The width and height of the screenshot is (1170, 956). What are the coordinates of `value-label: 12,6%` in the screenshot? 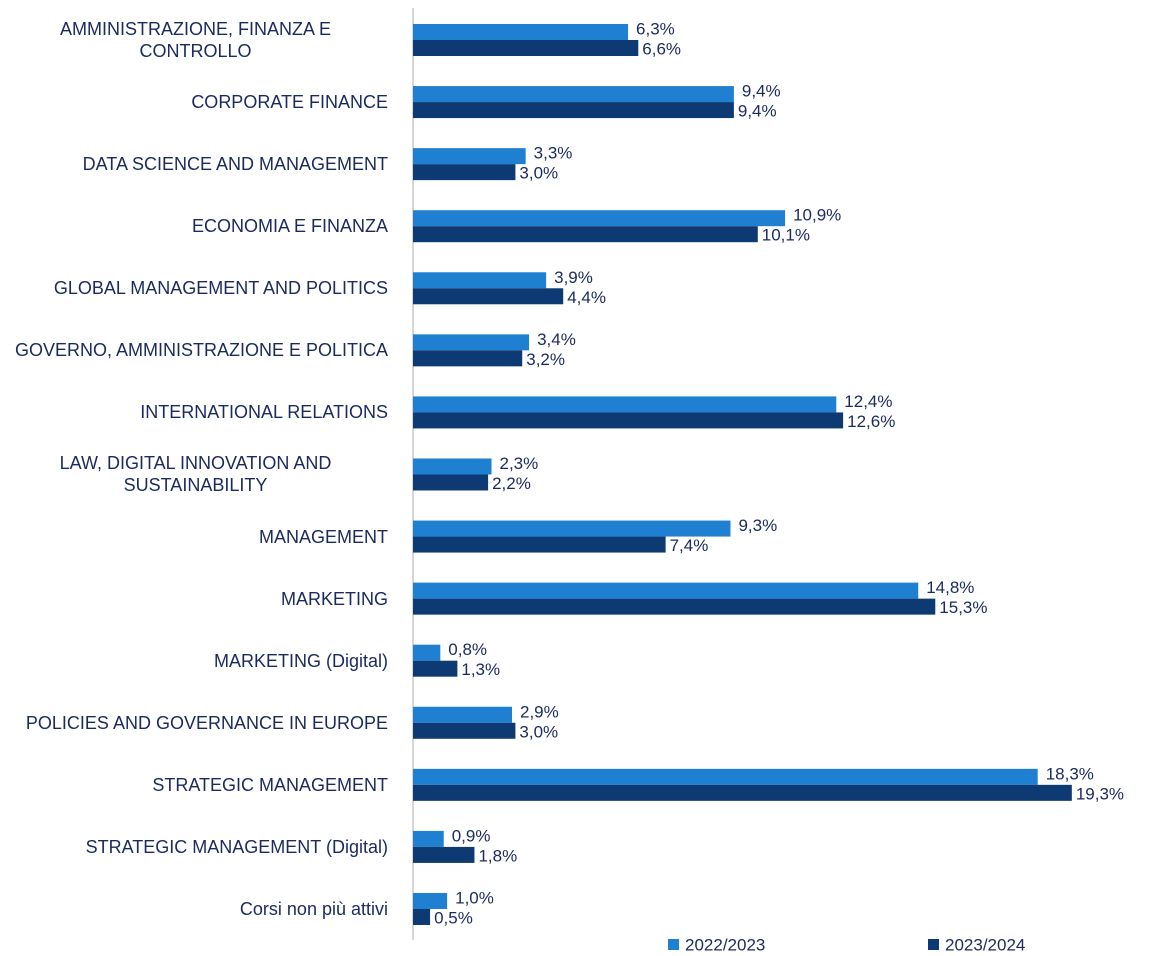 It's located at (871, 421).